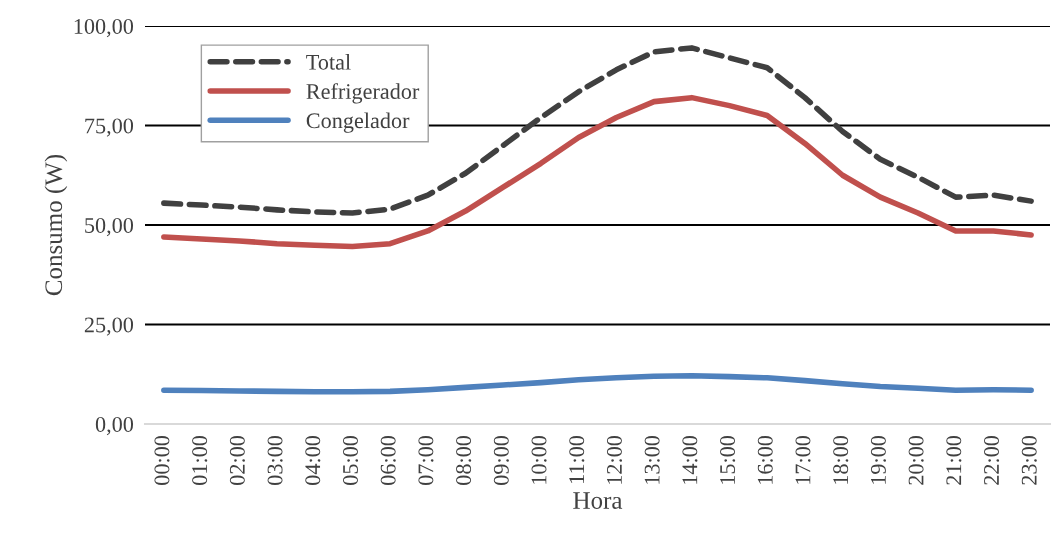  I want to click on x-tick-label: 12:00, so click(614, 459).